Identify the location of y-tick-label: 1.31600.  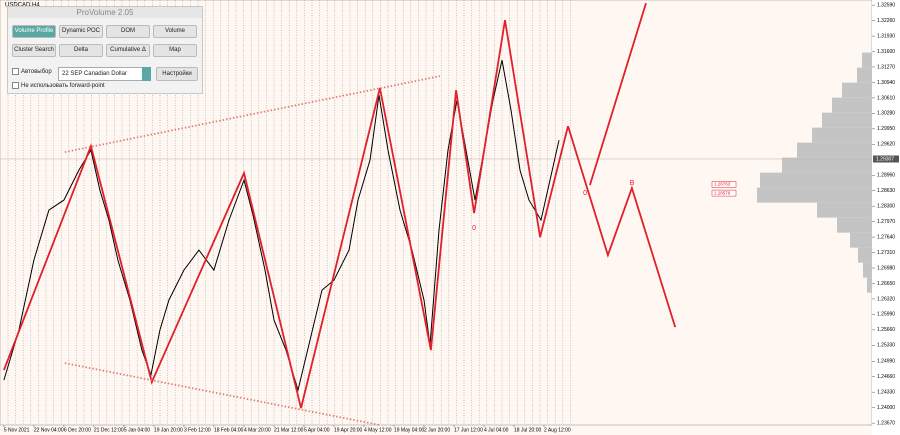
(886, 52).